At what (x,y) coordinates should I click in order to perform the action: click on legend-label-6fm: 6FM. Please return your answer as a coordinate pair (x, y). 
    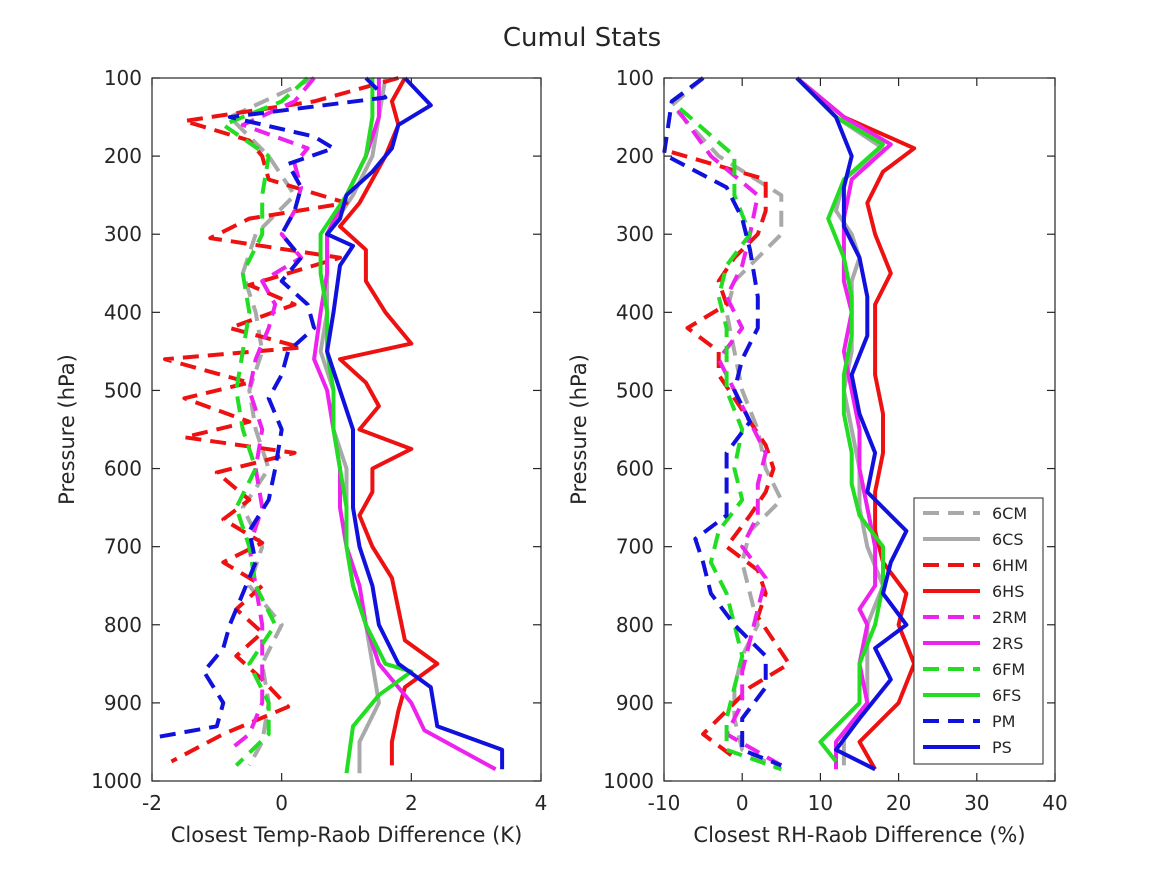
    Looking at the image, I should click on (1008, 669).